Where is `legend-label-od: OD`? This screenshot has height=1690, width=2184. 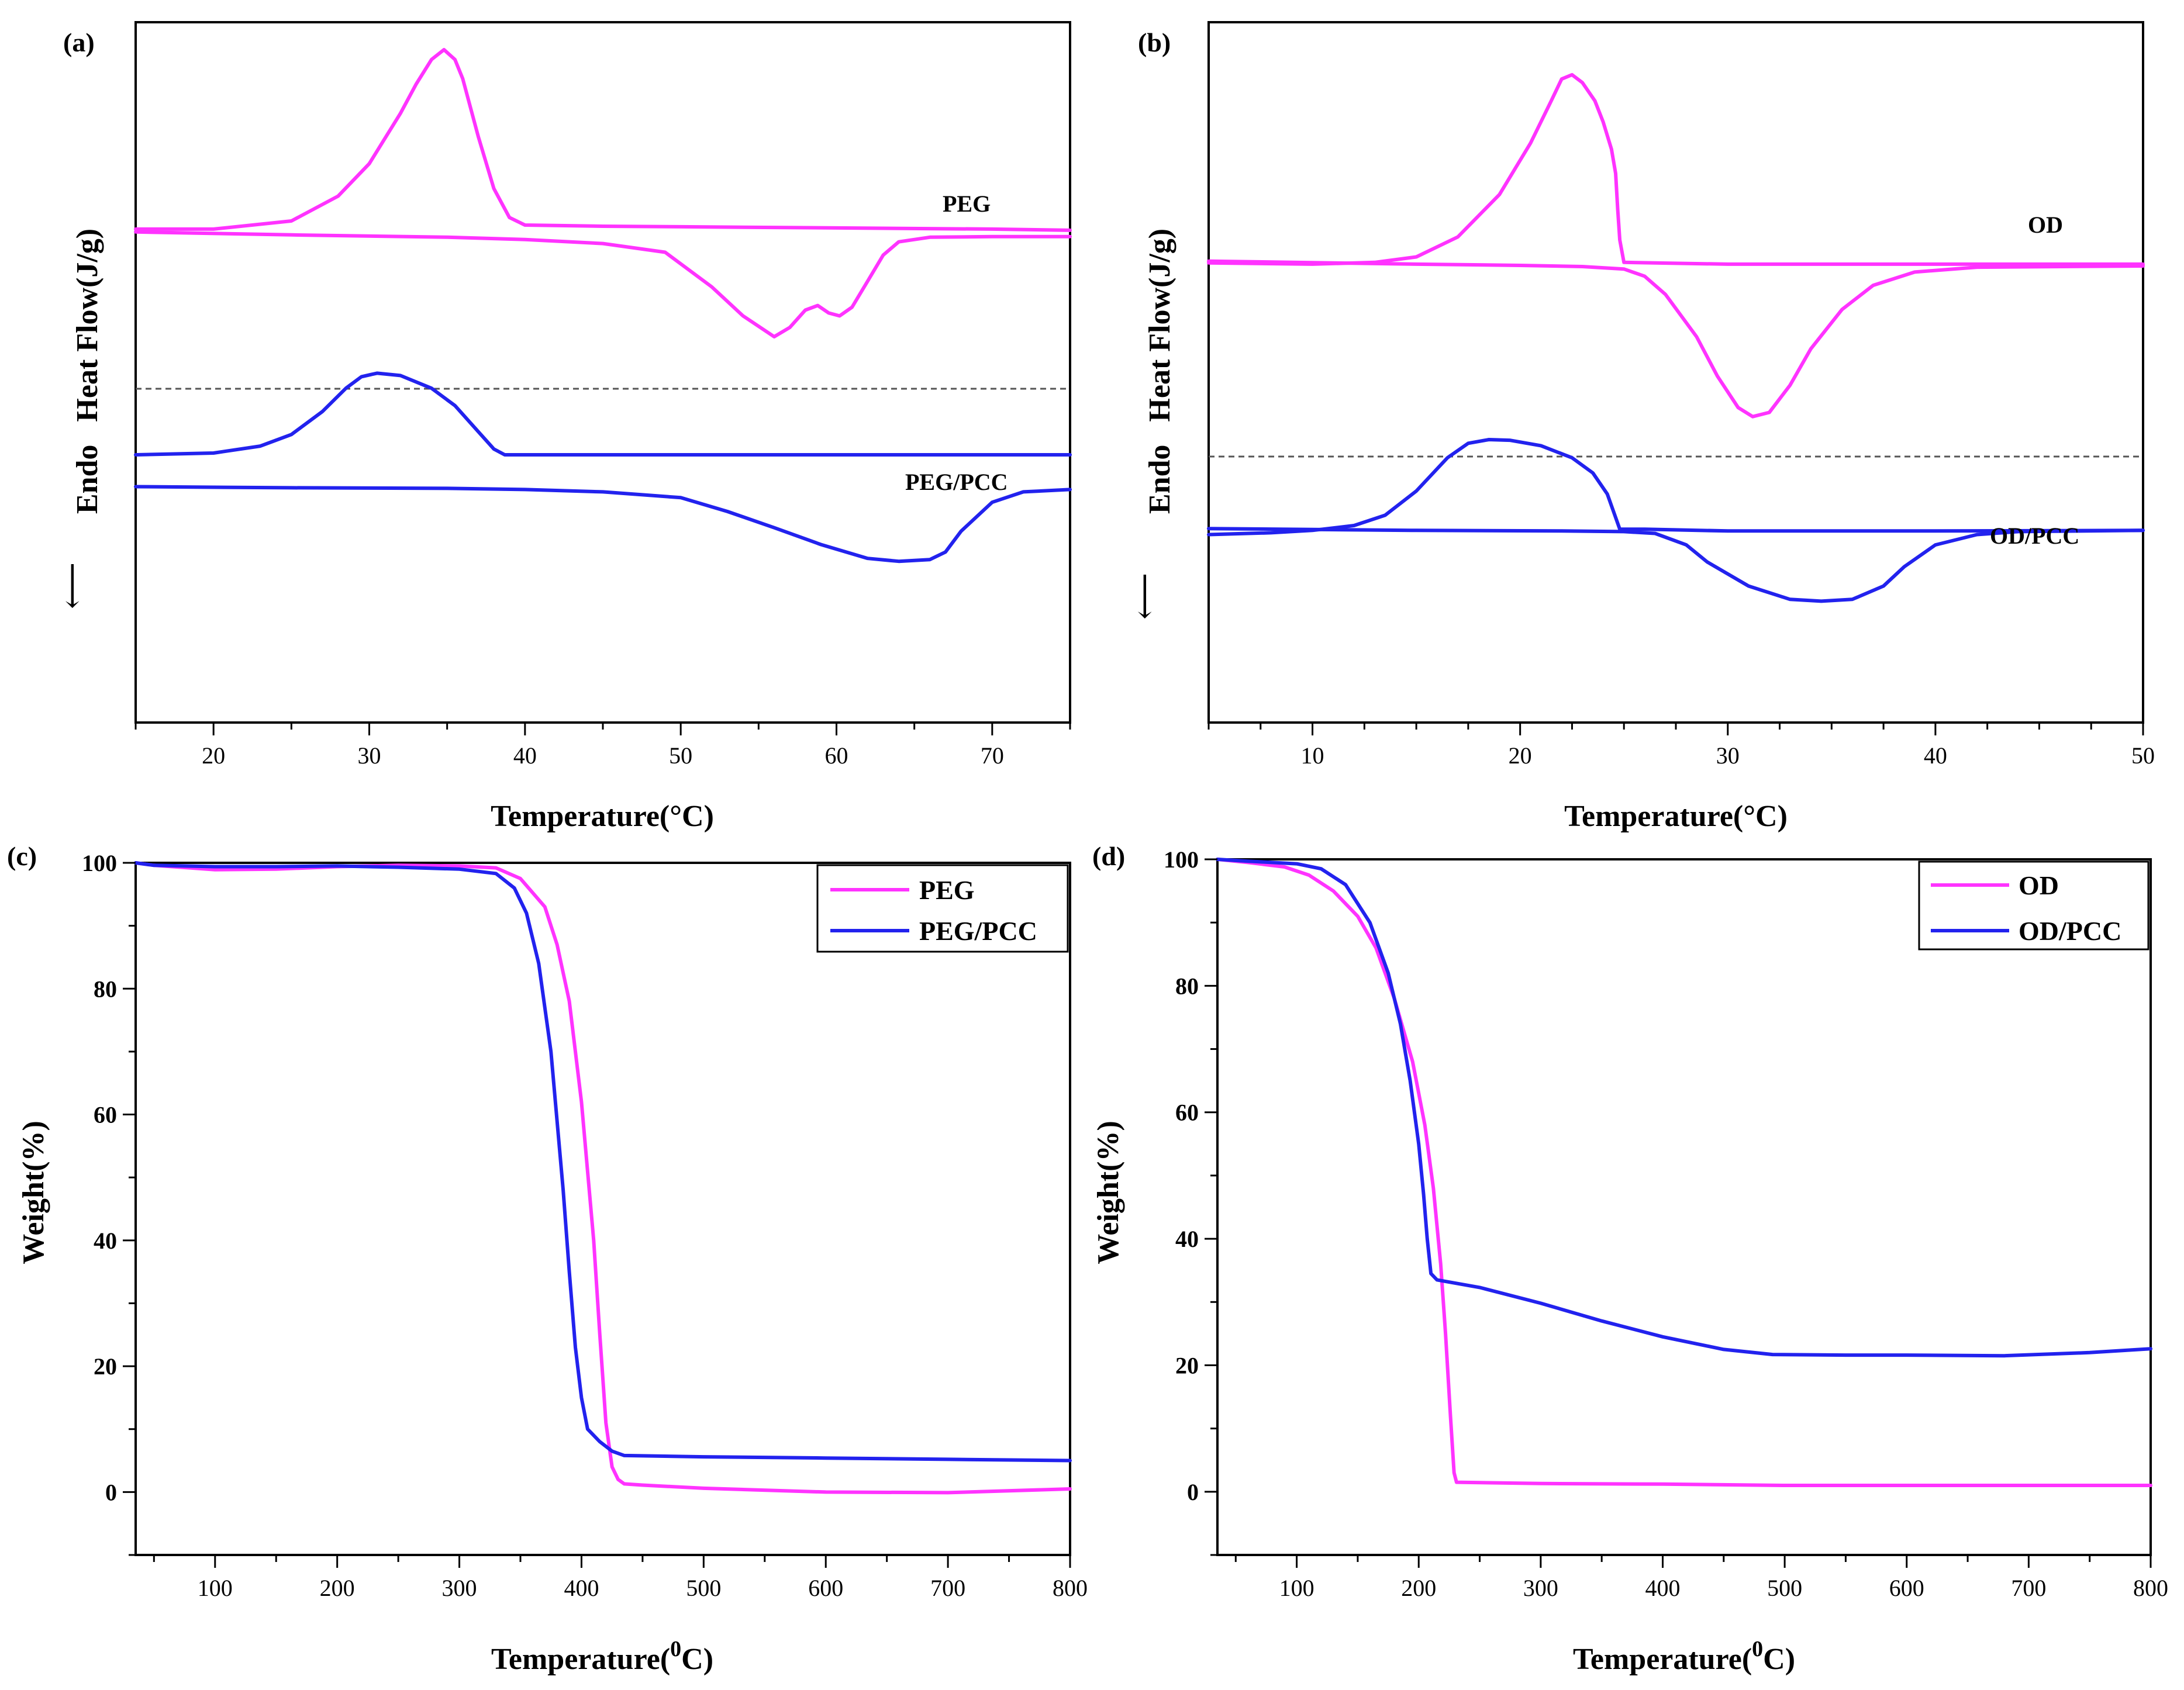
legend-label-od: OD is located at coordinates (2039, 885).